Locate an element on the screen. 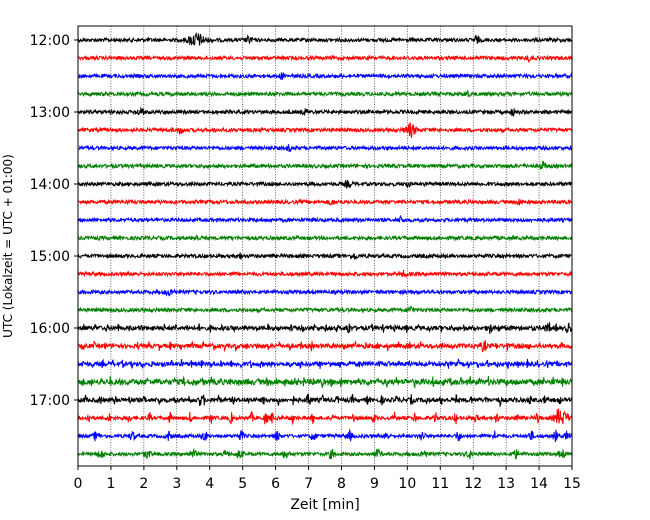 Image resolution: width=650 pixels, height=520 pixels. y-tick-label-2: 14:00 is located at coordinates (50, 185).